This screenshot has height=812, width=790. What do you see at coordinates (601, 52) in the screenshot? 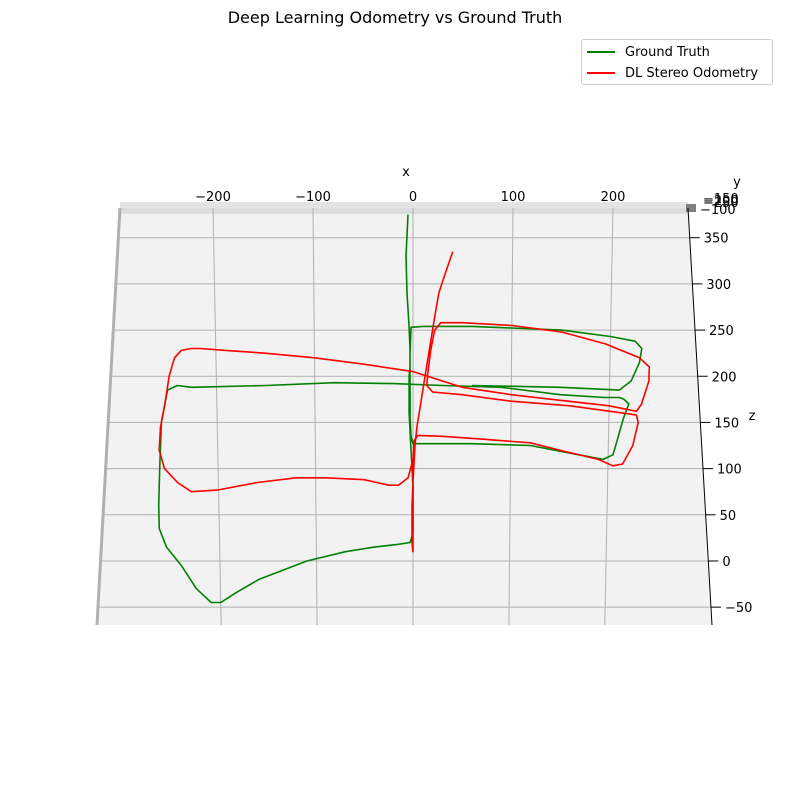
I see `legend-swatch-ground-truth` at bounding box center [601, 52].